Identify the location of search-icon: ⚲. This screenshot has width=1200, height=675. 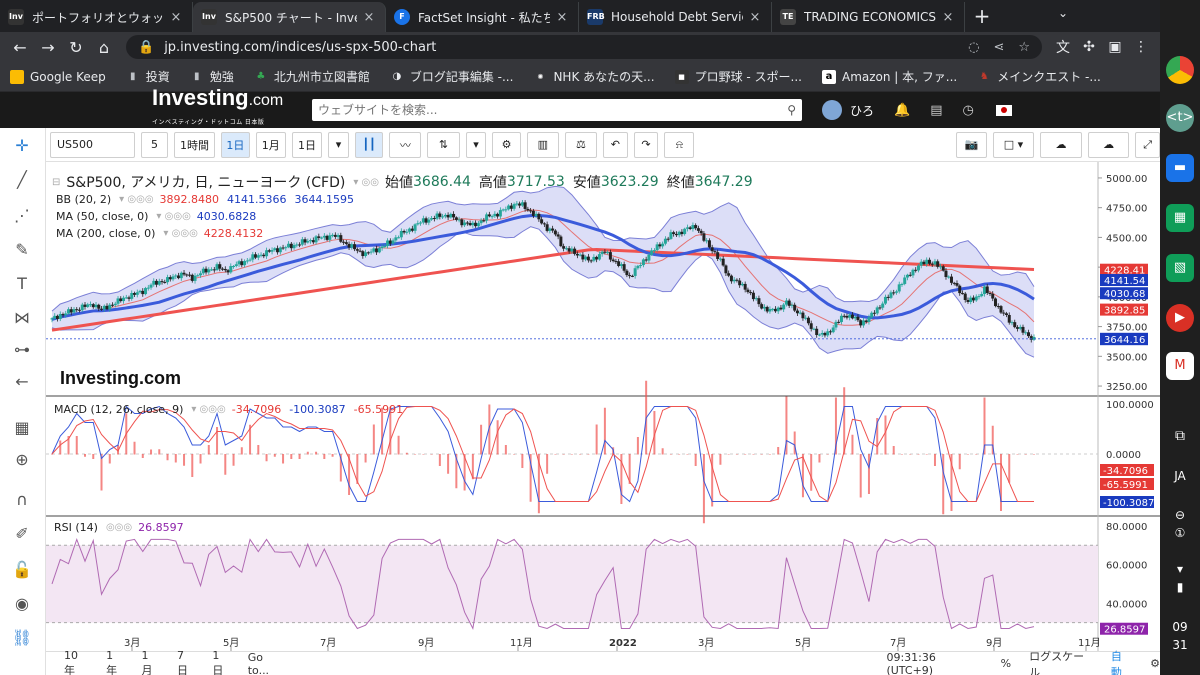
(791, 110).